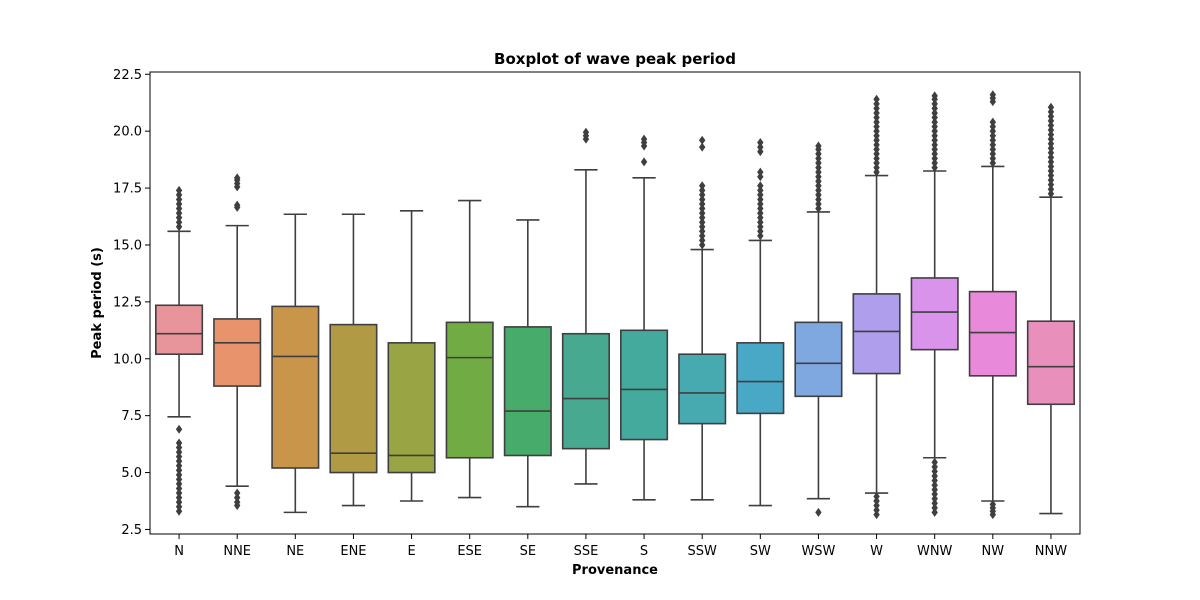 Image resolution: width=1200 pixels, height=600 pixels. I want to click on x-tick-label: SSE, so click(586, 551).